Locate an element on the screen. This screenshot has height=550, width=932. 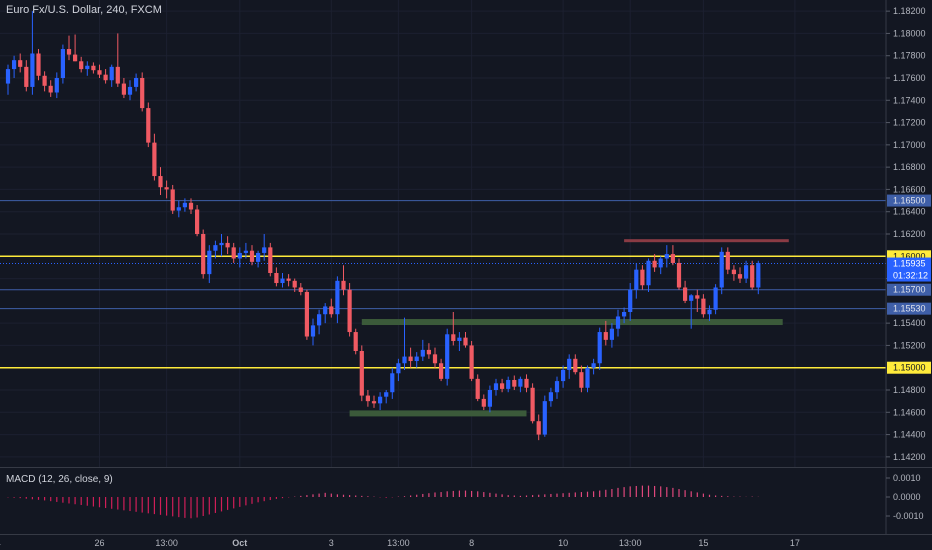
time-axis-background is located at coordinates (466, 542).